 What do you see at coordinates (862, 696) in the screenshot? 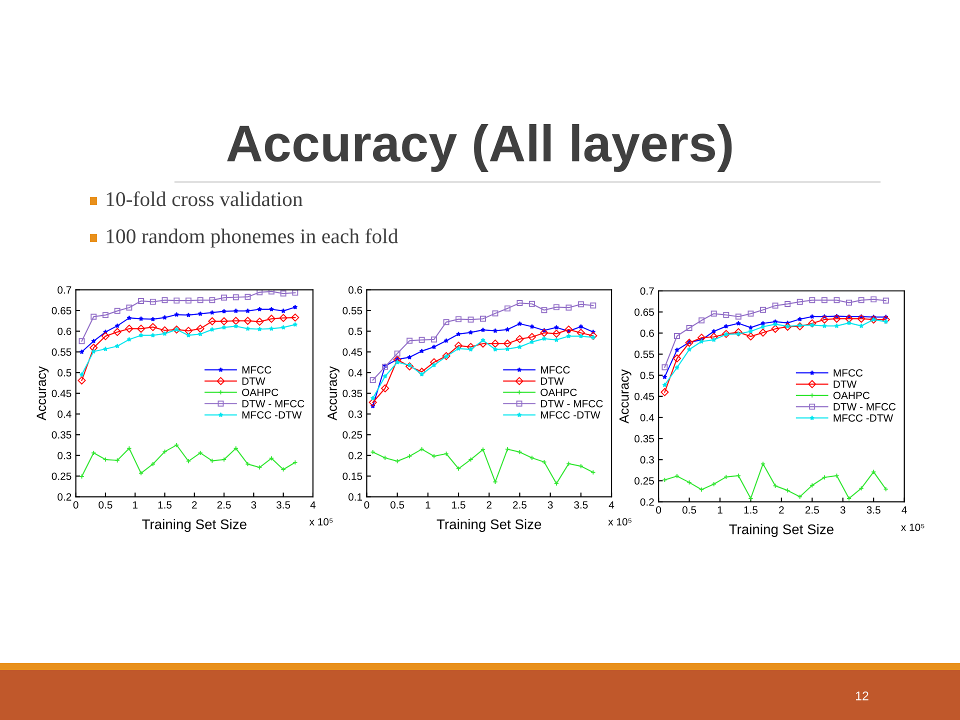
I see `text: 12` at bounding box center [862, 696].